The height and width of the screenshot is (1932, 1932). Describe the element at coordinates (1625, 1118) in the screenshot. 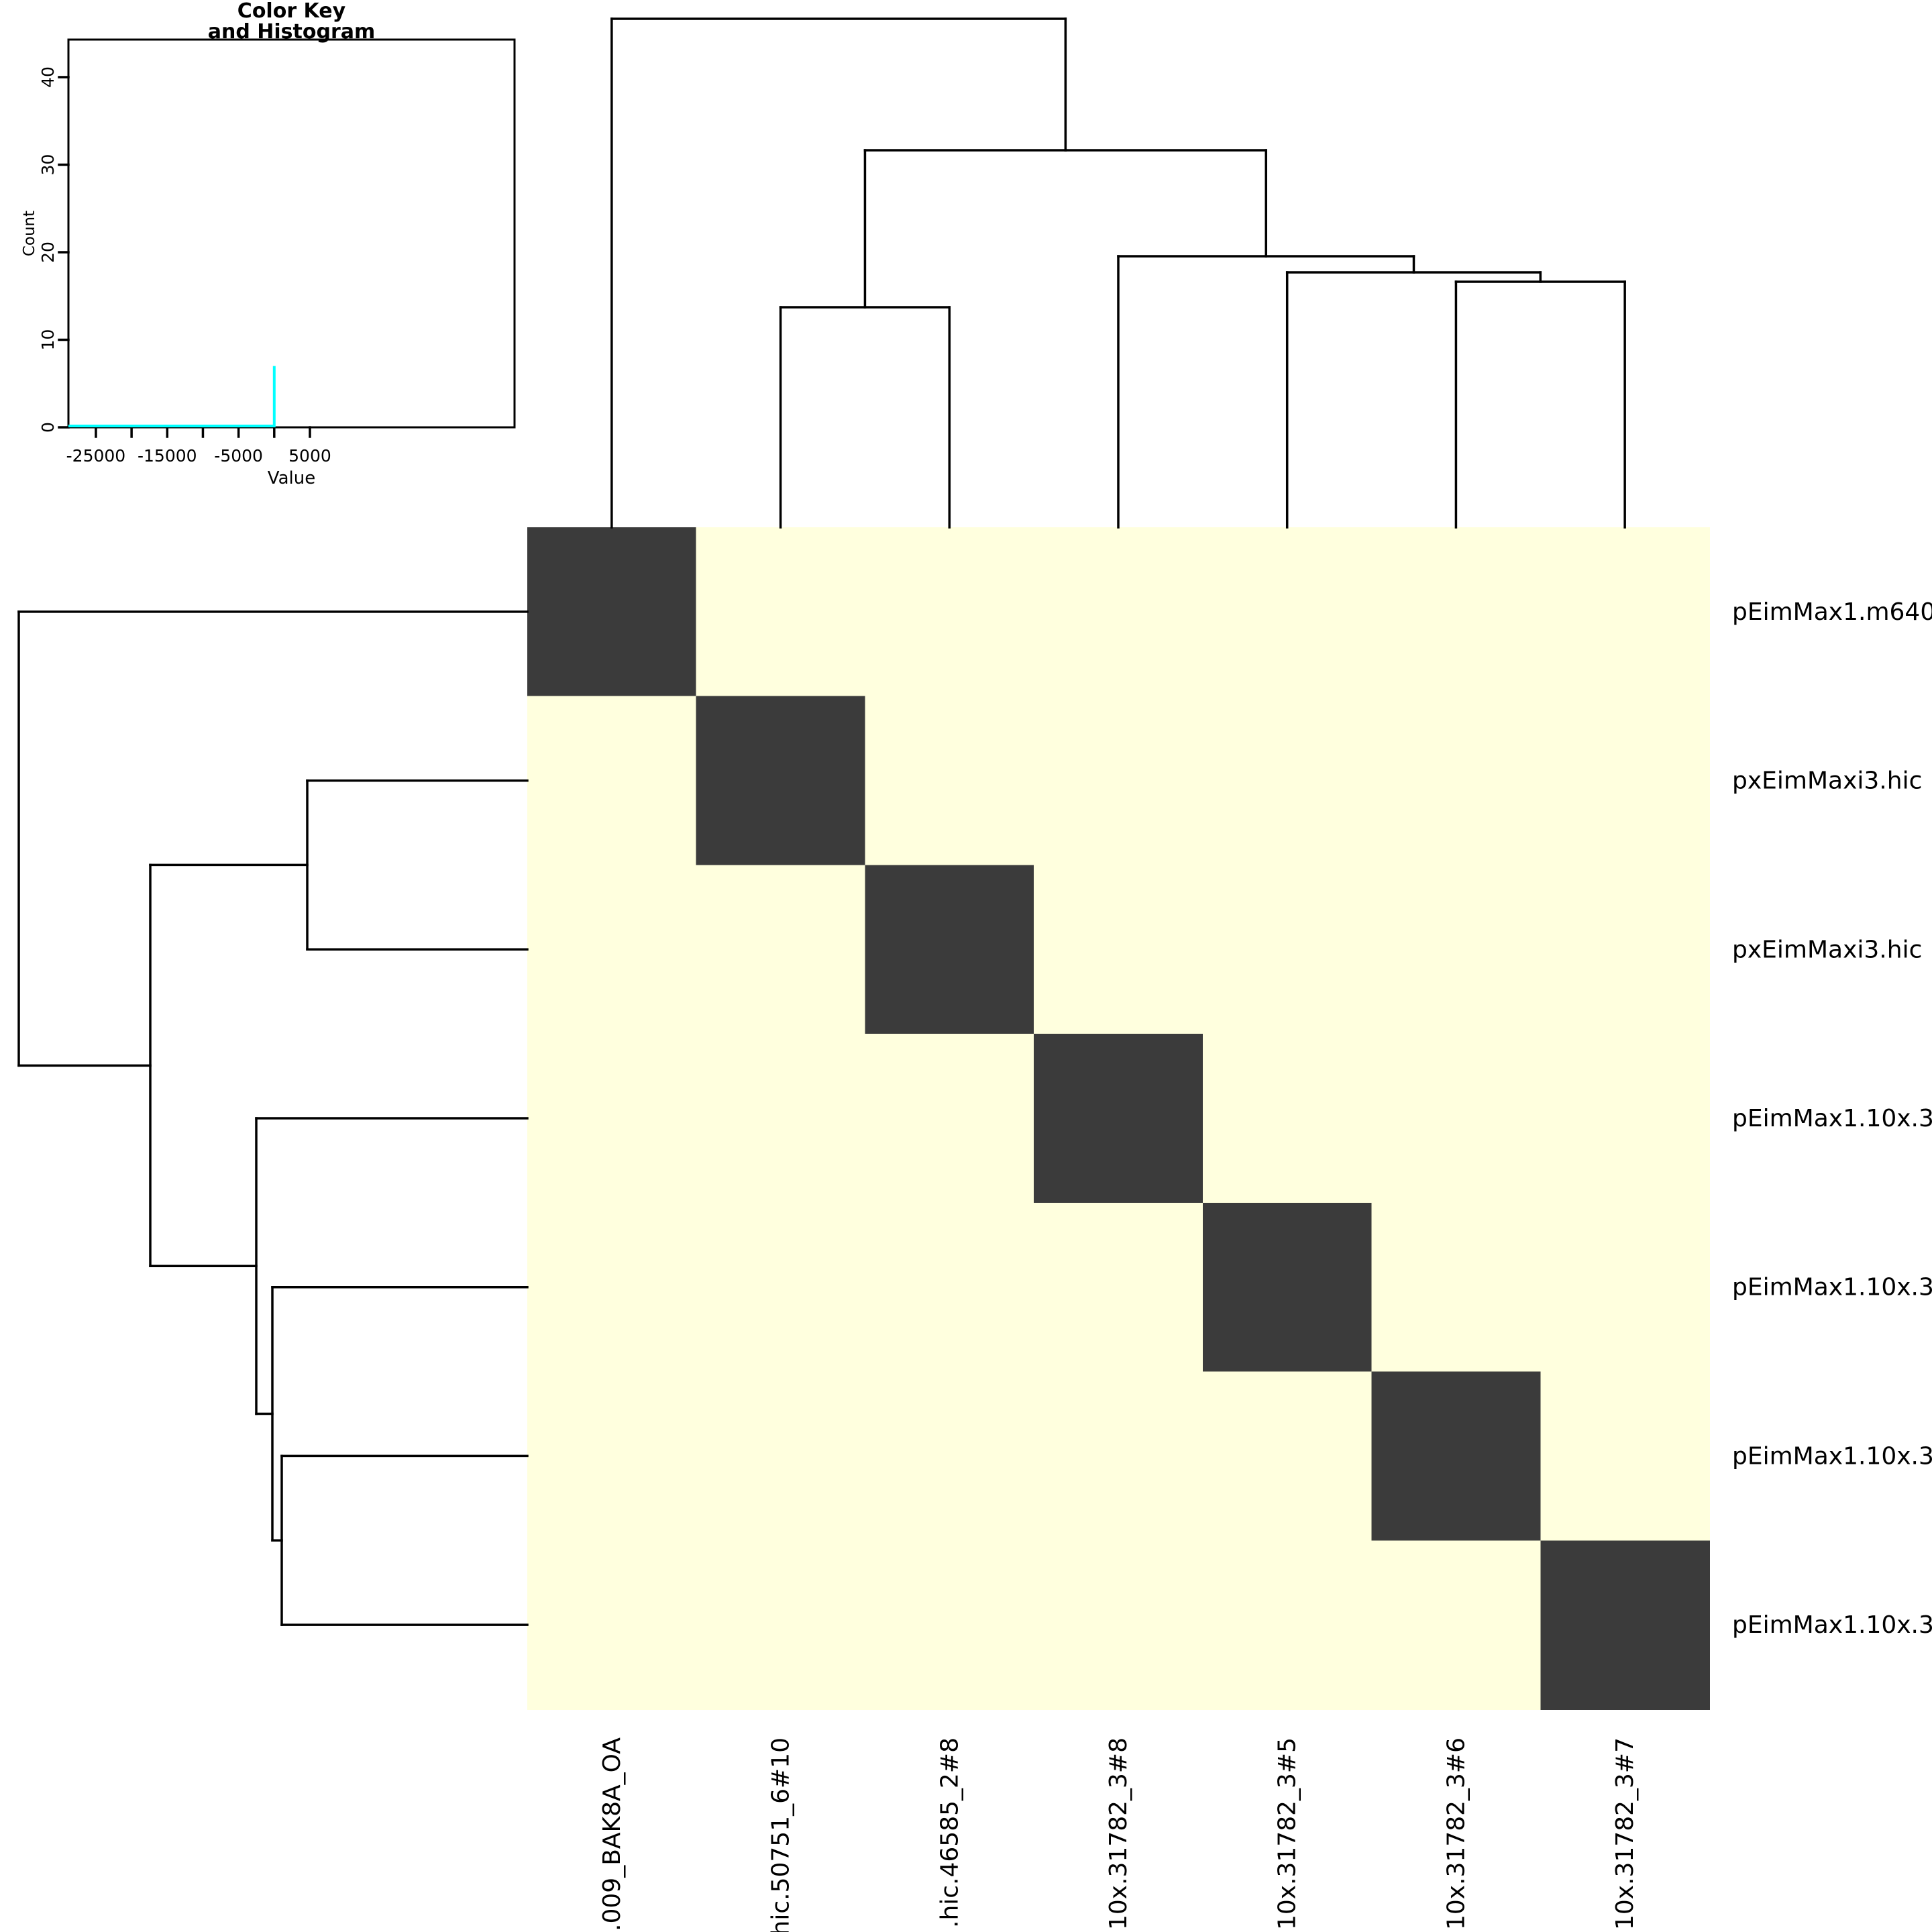

I see `heatmap-cell-r4-c7` at that location.